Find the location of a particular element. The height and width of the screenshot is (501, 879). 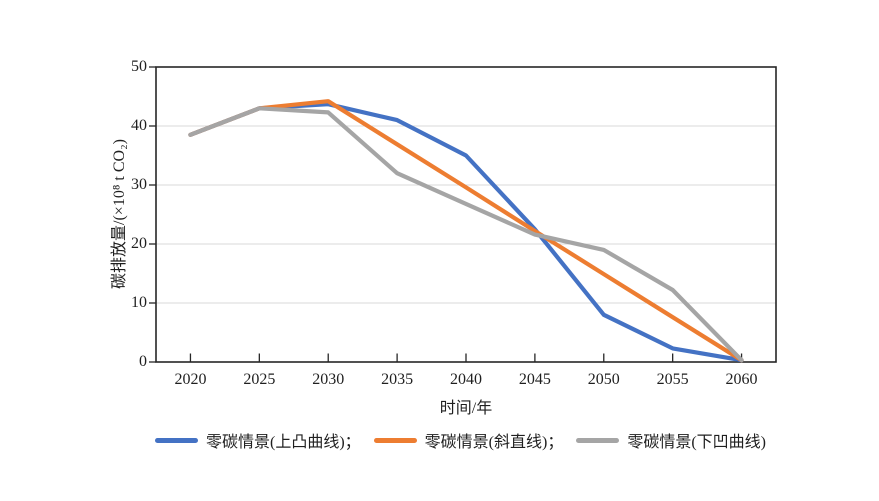

legend-swatch-convex is located at coordinates (176, 440).